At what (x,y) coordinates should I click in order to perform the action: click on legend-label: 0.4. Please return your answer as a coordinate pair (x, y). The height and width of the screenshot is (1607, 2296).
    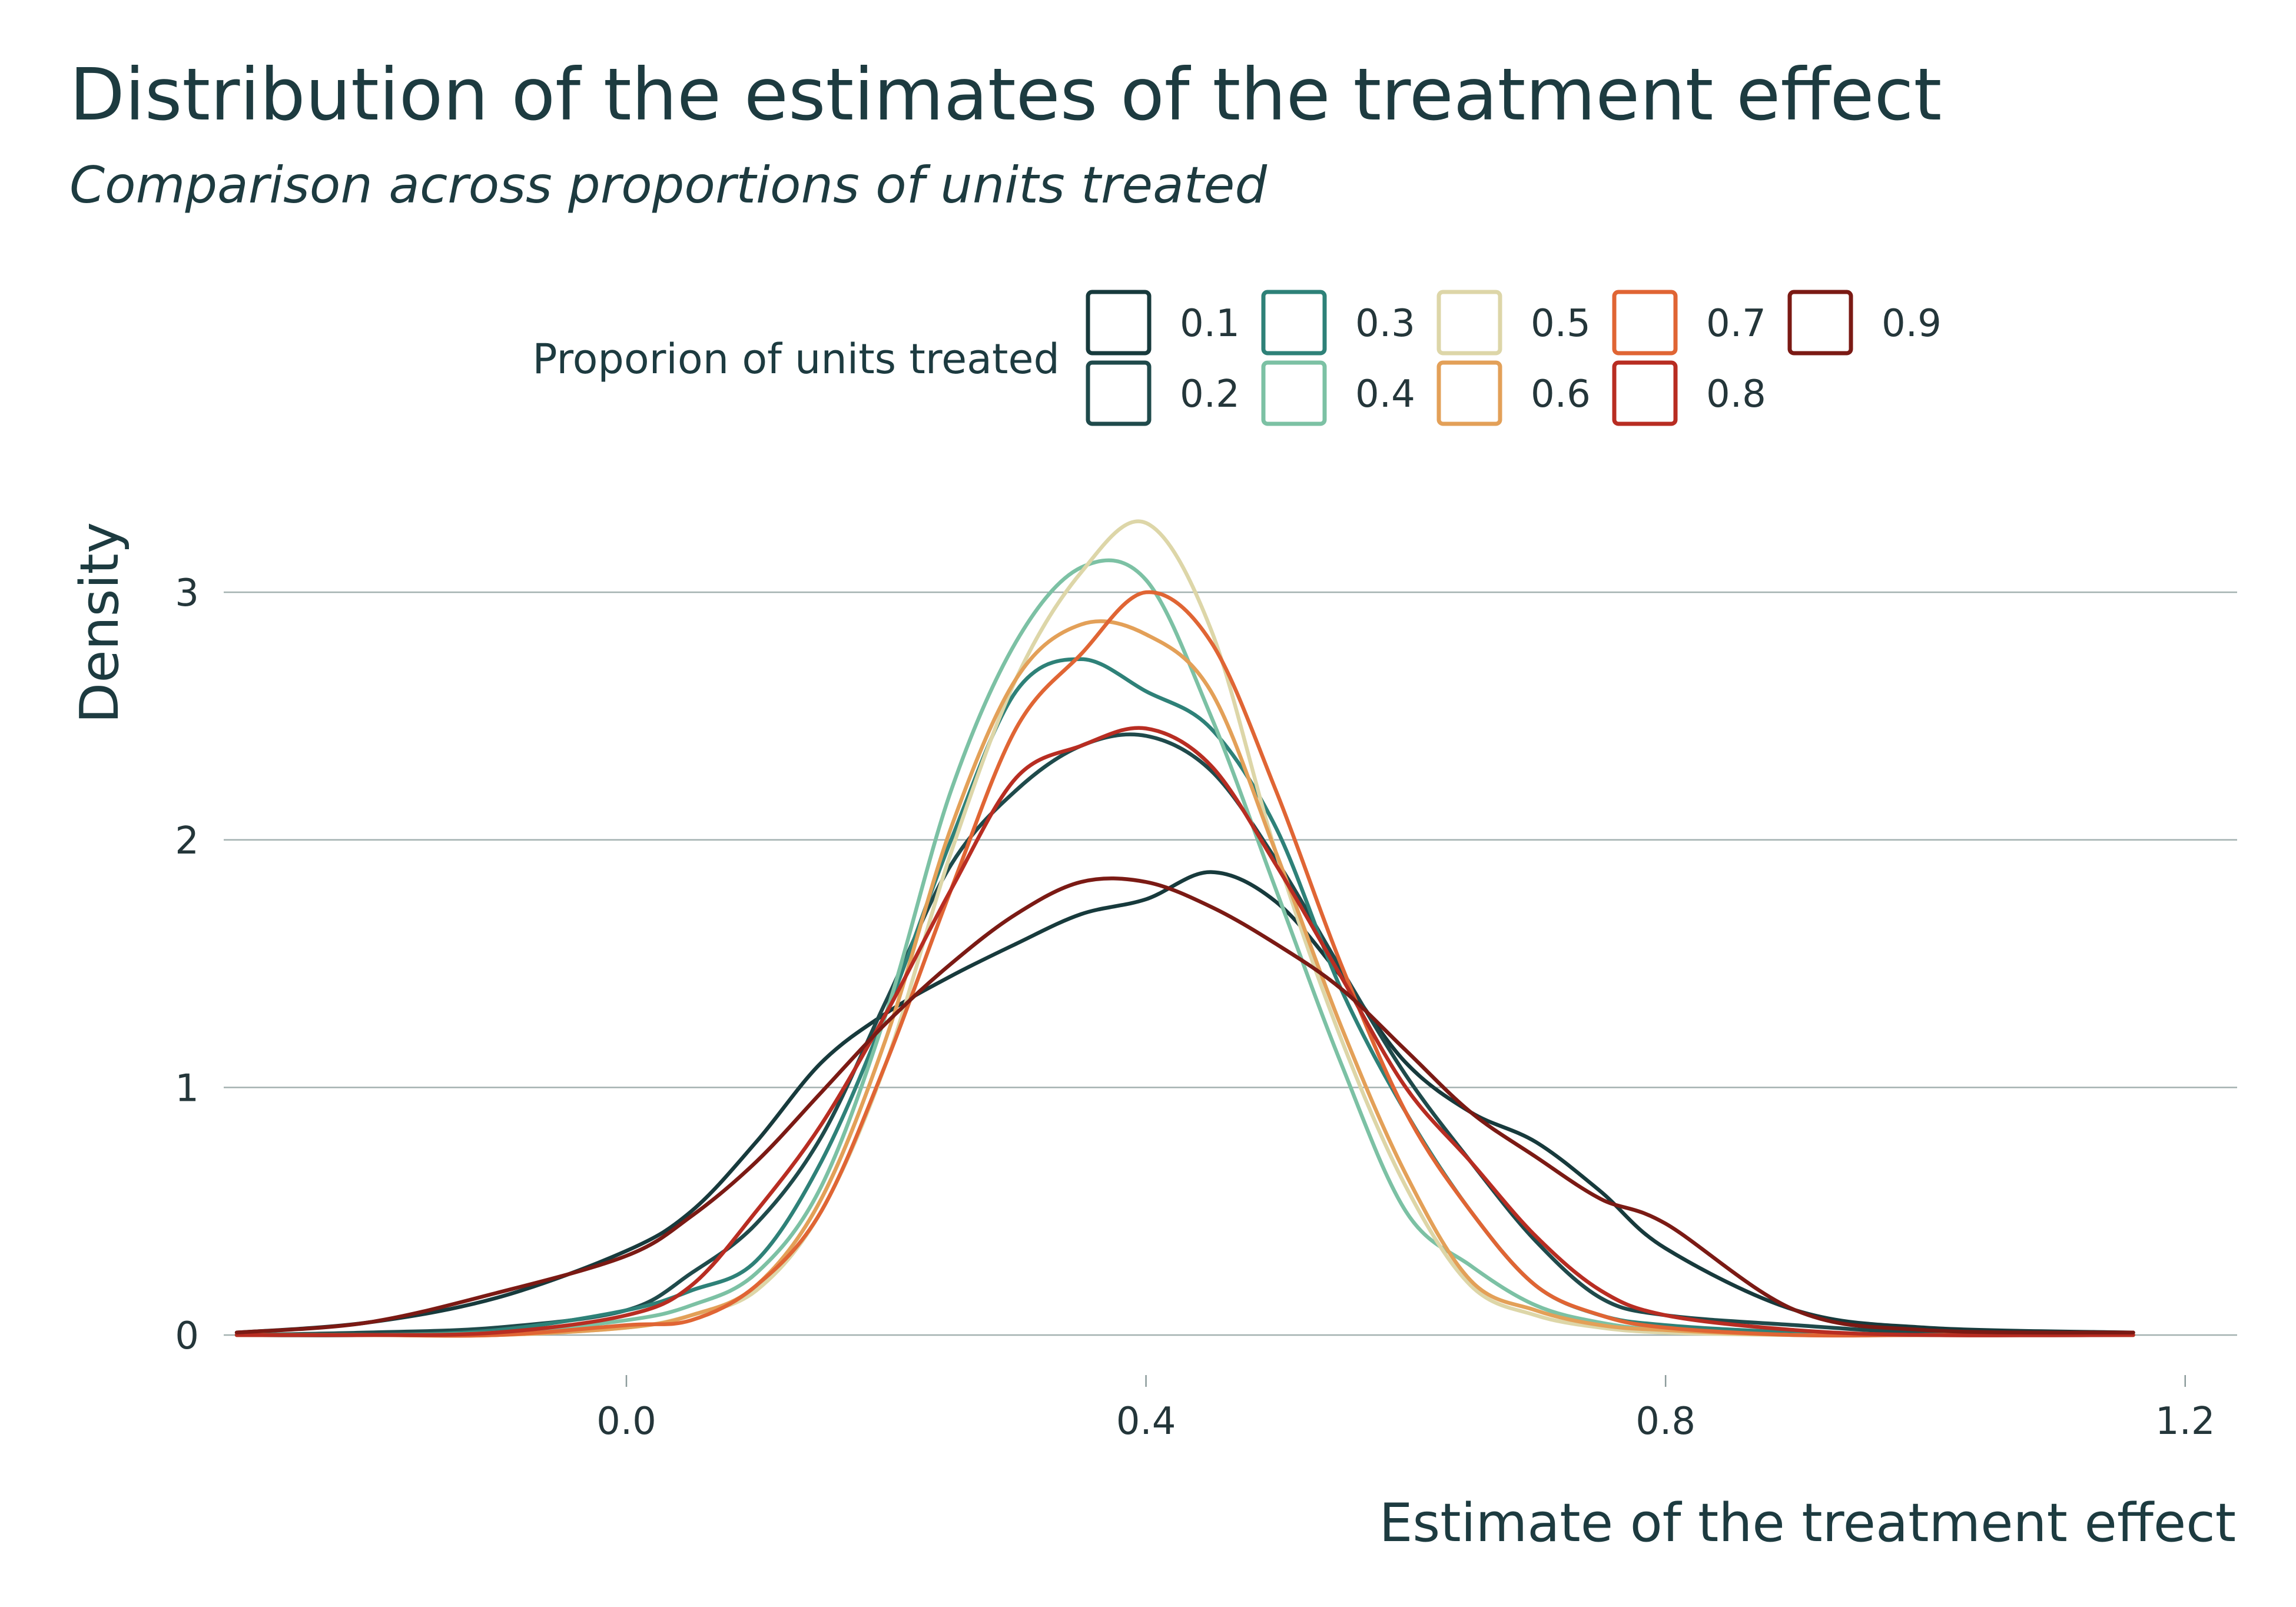
    Looking at the image, I should click on (1385, 394).